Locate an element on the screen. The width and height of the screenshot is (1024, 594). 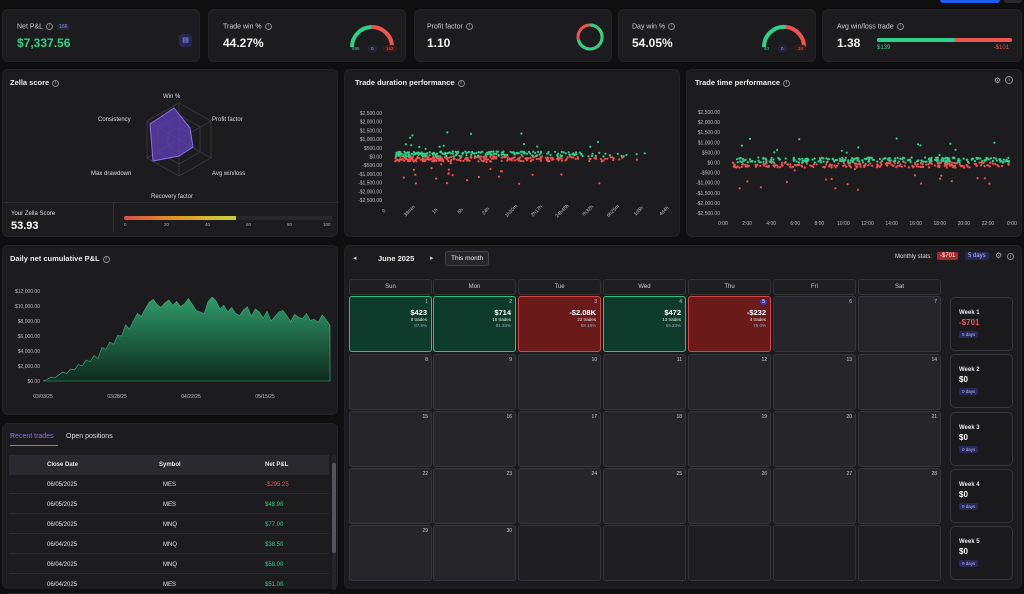
top-action-button is located at coordinates (970, 1).